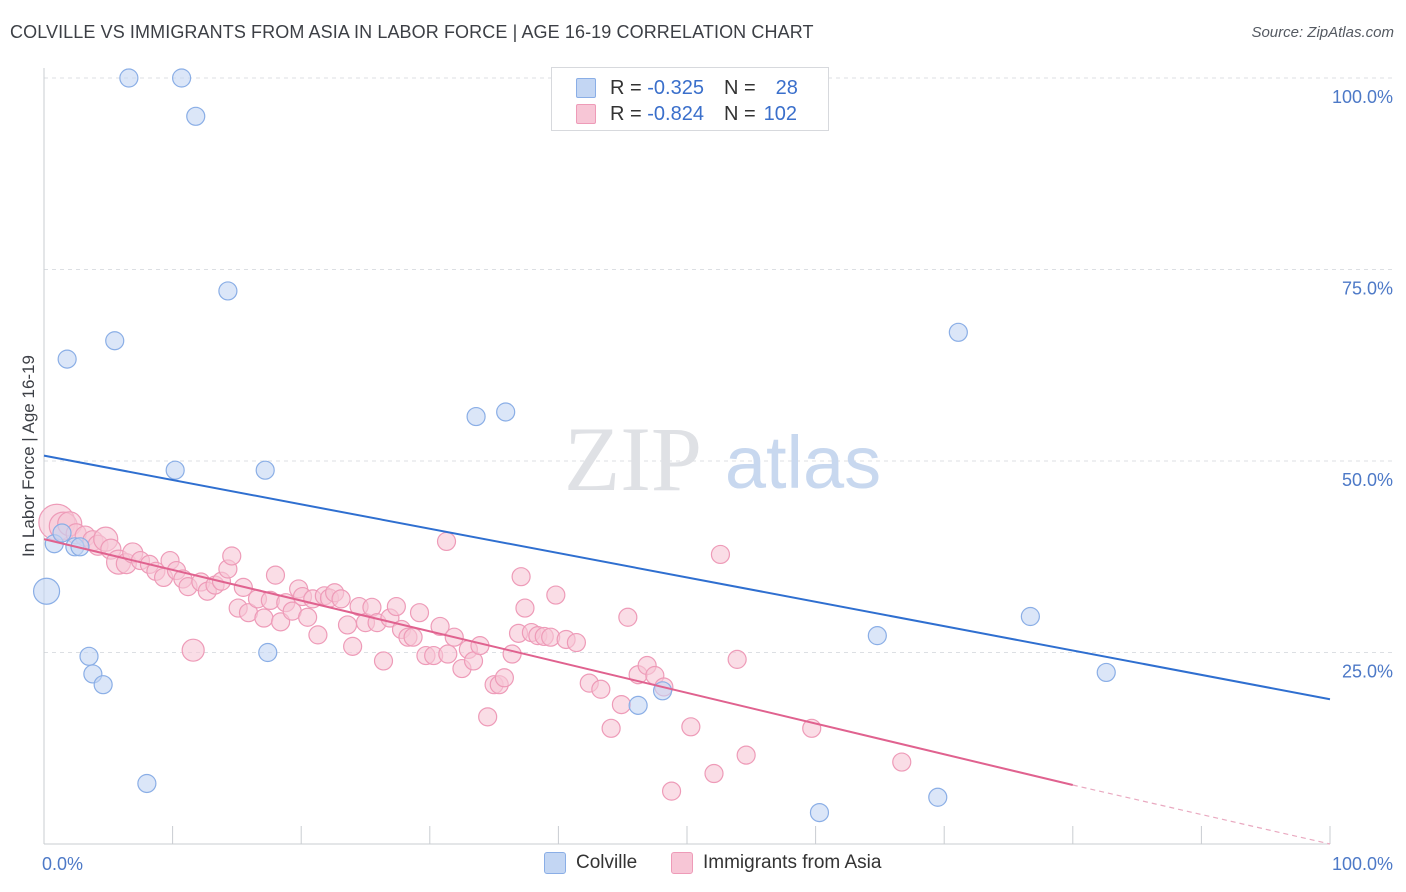  Describe the element at coordinates (1362, 864) in the screenshot. I see `x-tick-label: 100.0%` at that location.